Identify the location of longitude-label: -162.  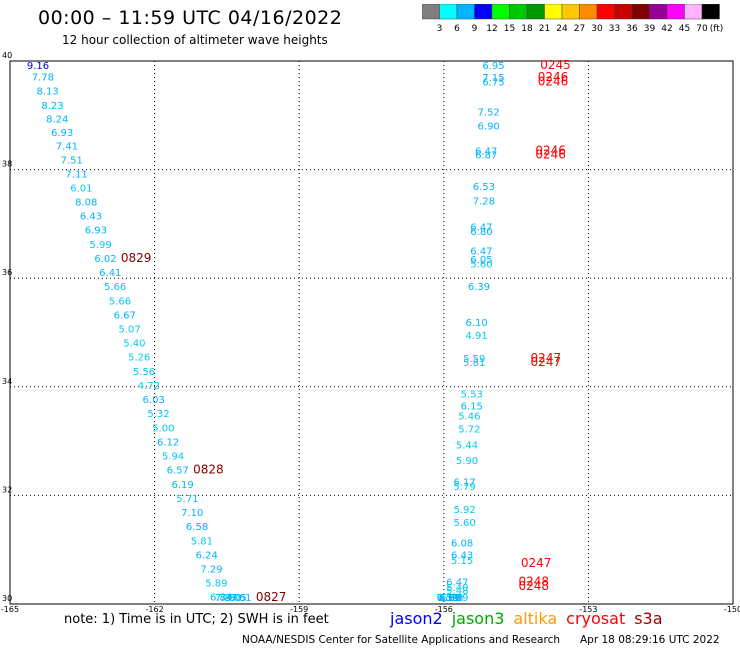
(155, 609).